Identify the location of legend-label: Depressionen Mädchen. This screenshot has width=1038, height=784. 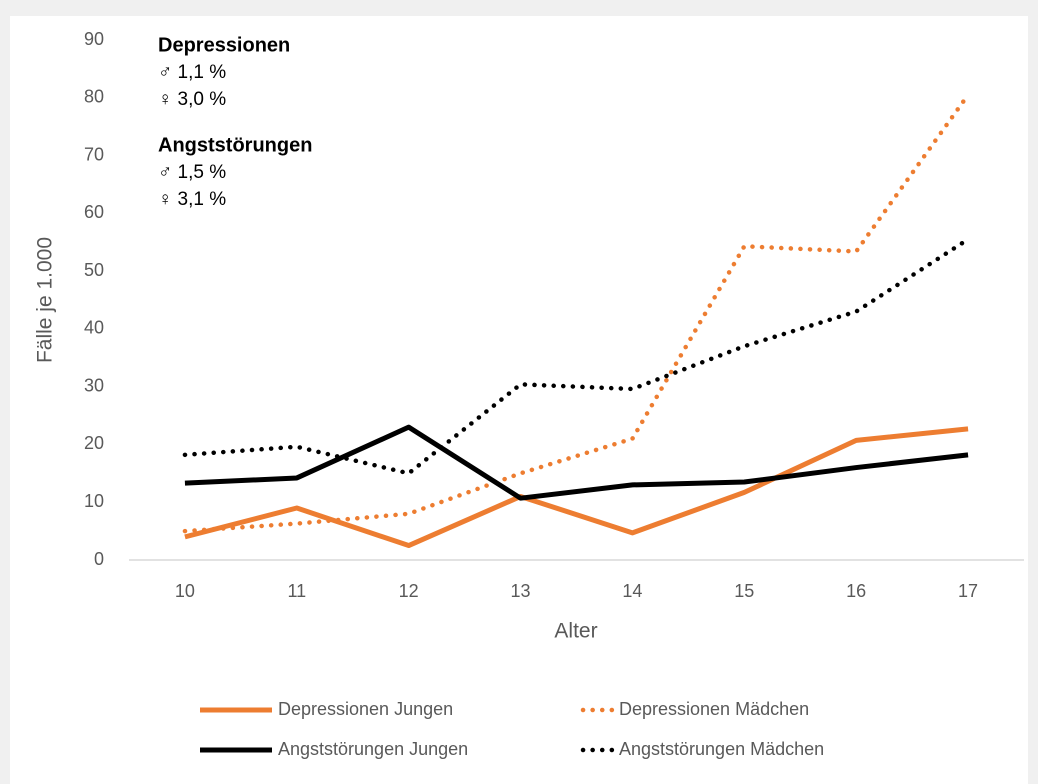
(714, 709).